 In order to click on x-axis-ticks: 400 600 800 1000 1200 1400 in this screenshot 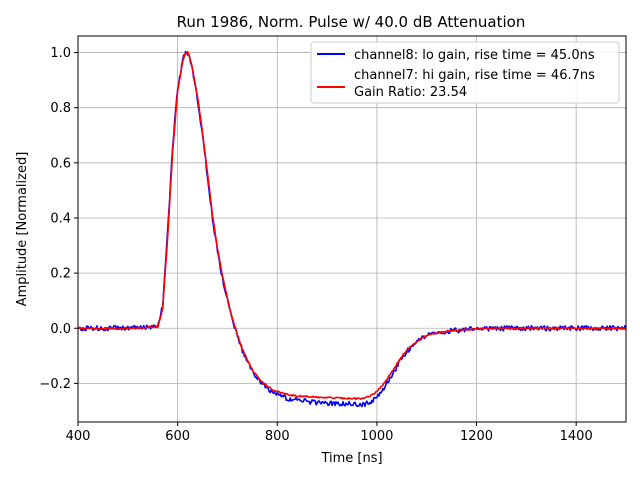, I will do `click(329, 433)`.